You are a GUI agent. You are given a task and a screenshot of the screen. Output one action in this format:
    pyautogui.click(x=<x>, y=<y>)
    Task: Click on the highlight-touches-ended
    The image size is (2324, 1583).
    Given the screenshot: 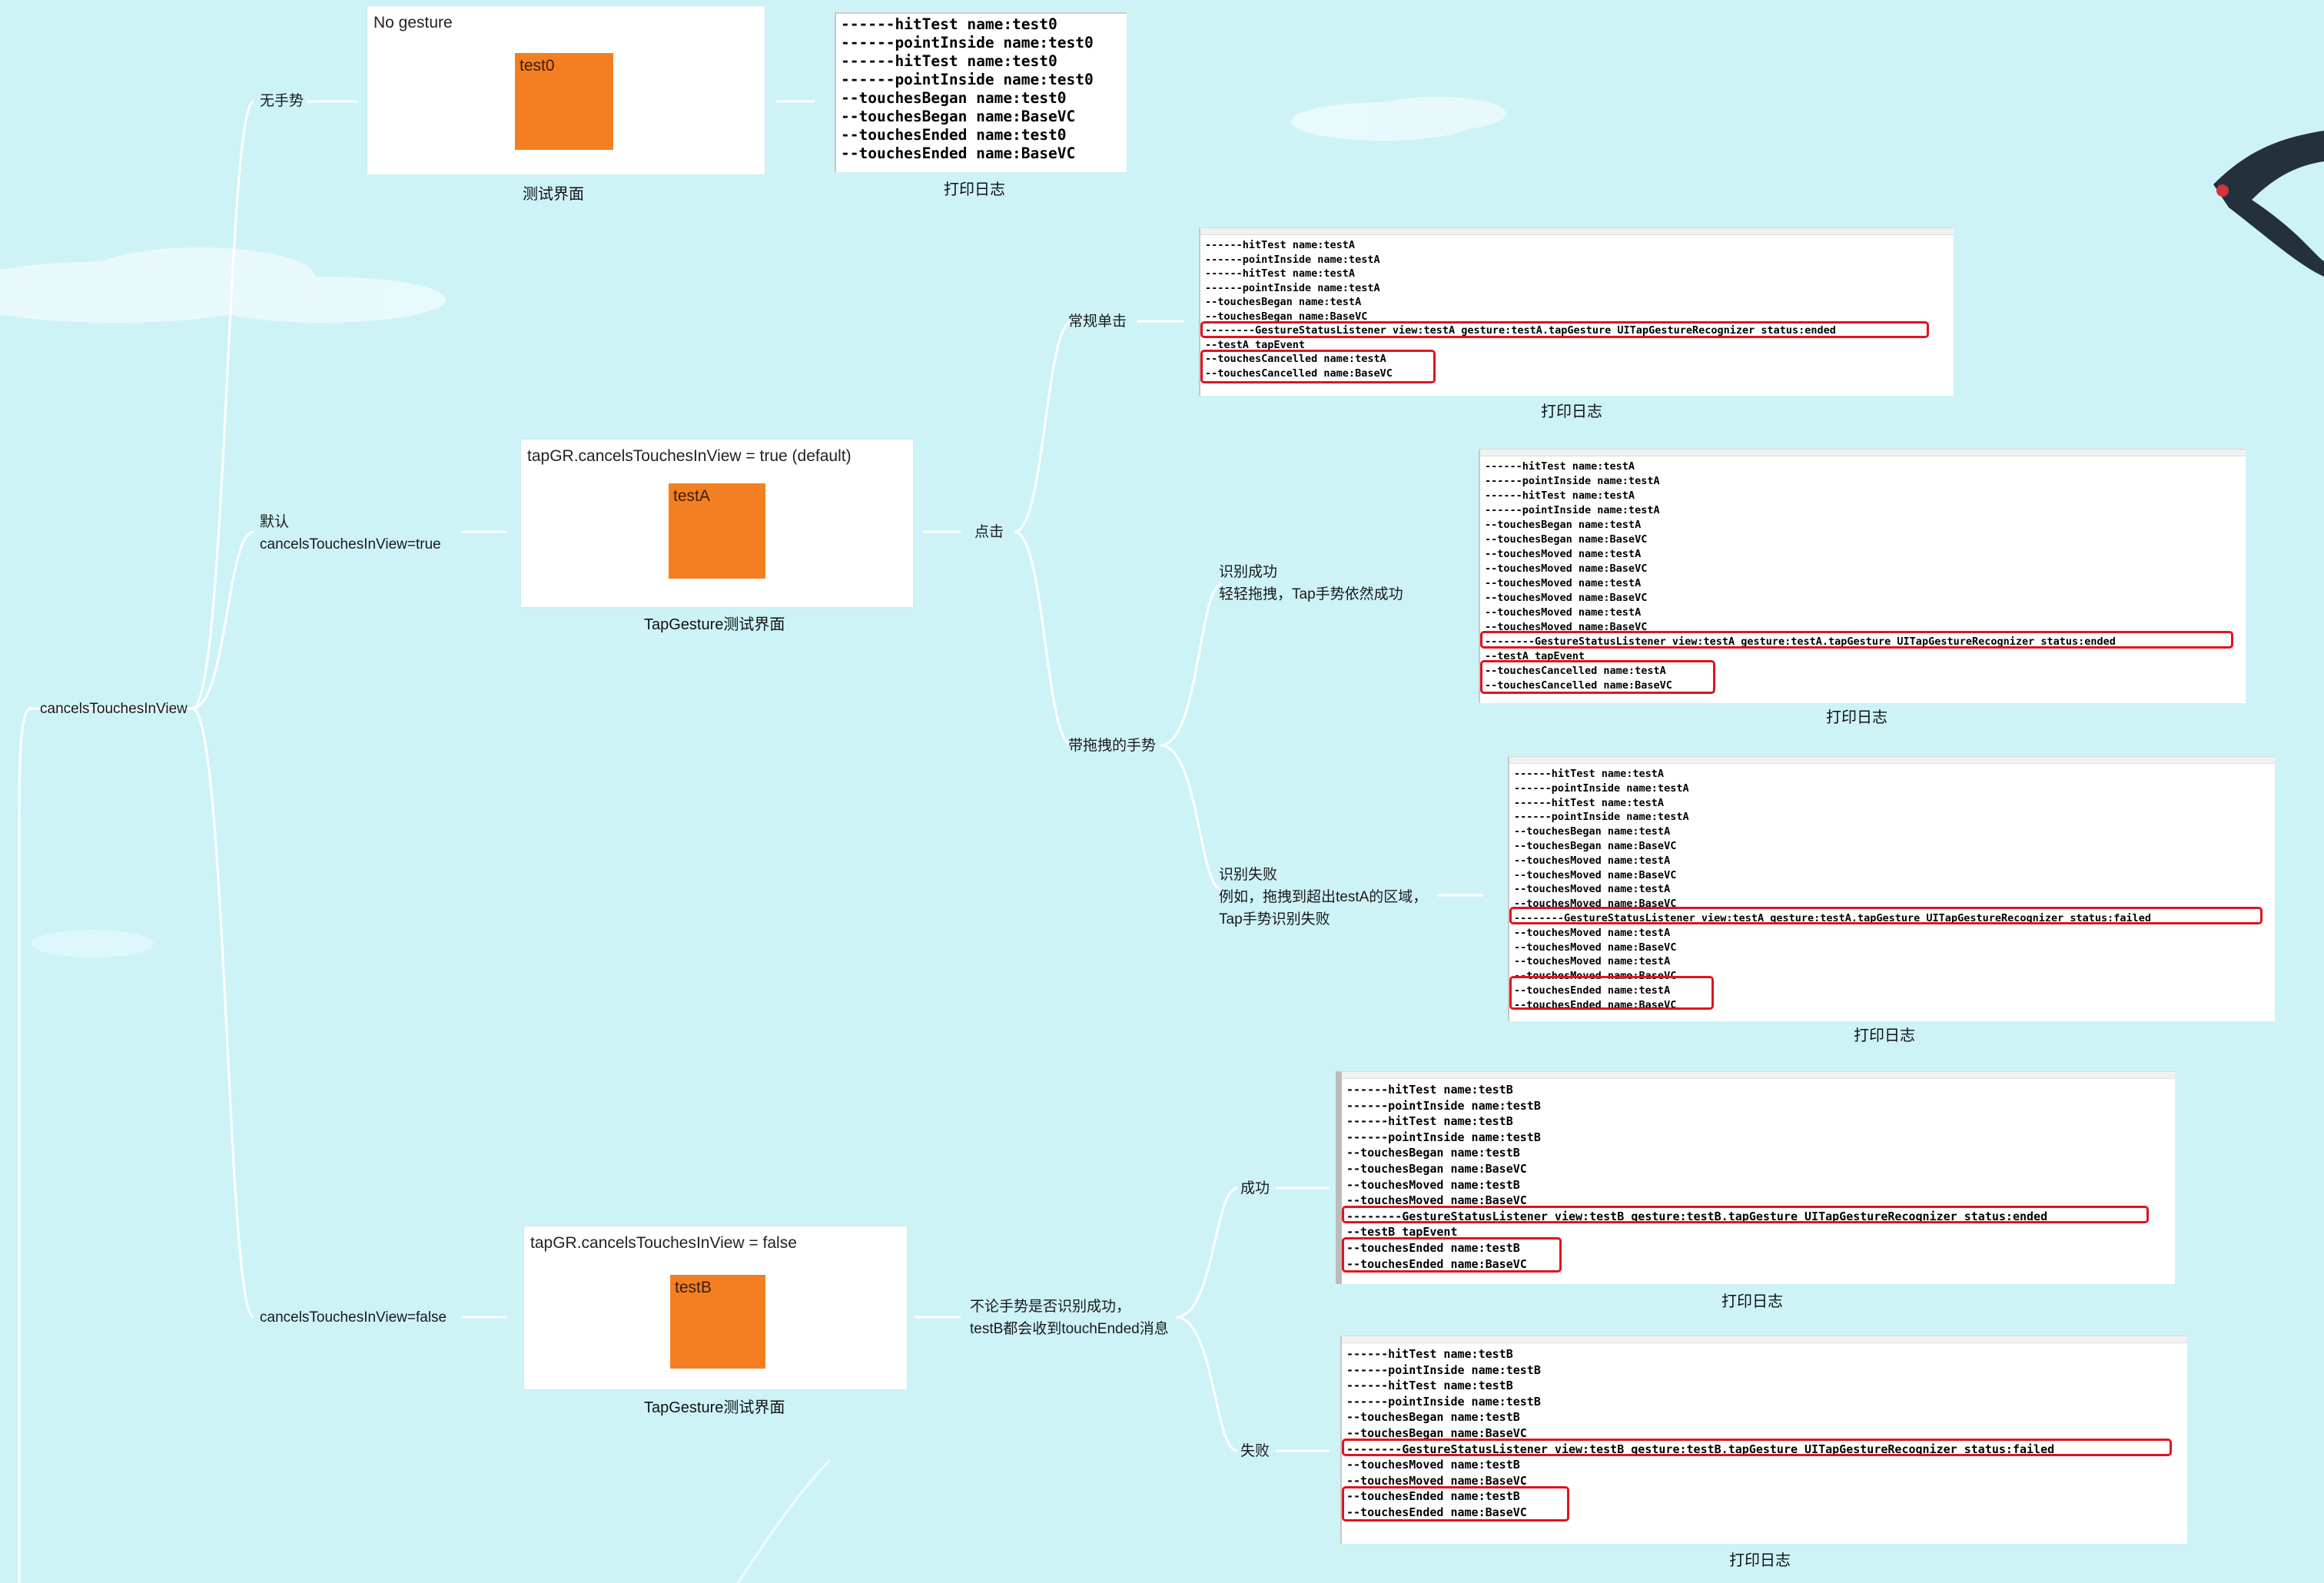 What is the action you would take?
    pyautogui.click(x=1611, y=993)
    